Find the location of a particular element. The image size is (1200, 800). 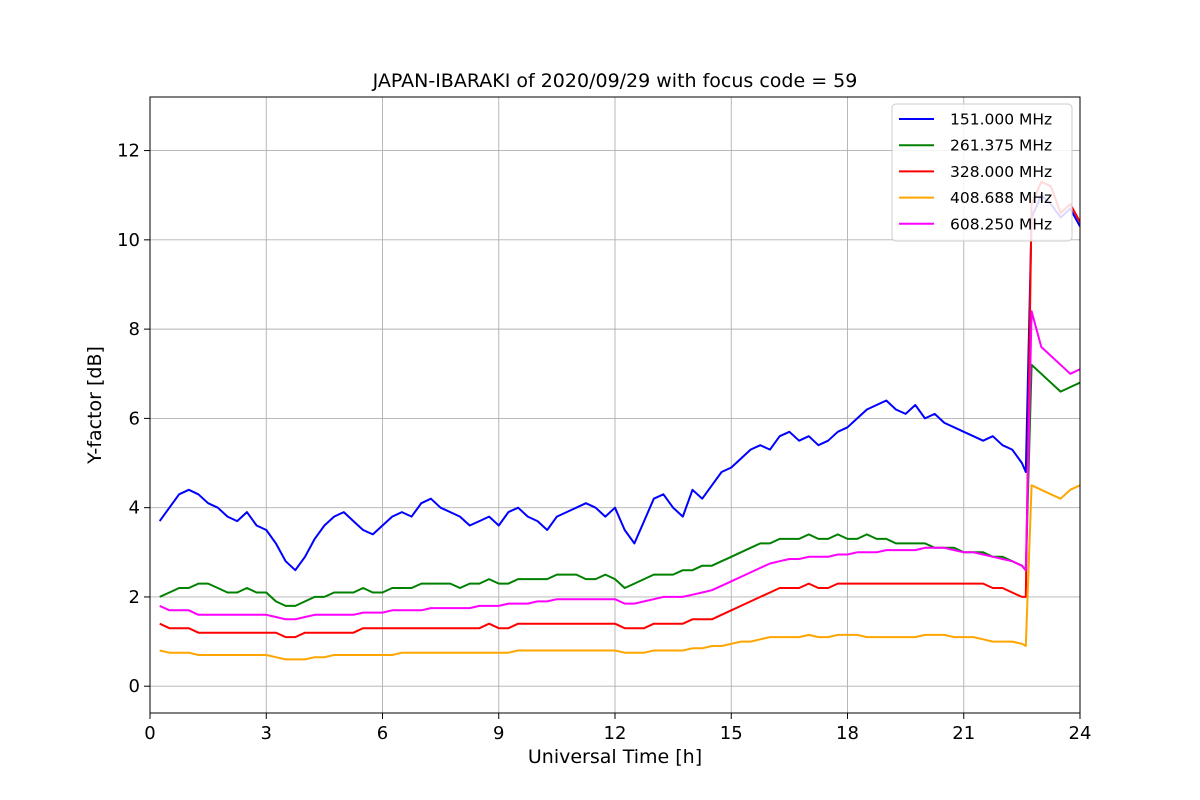

y-tick-label: 12 is located at coordinates (128, 151).